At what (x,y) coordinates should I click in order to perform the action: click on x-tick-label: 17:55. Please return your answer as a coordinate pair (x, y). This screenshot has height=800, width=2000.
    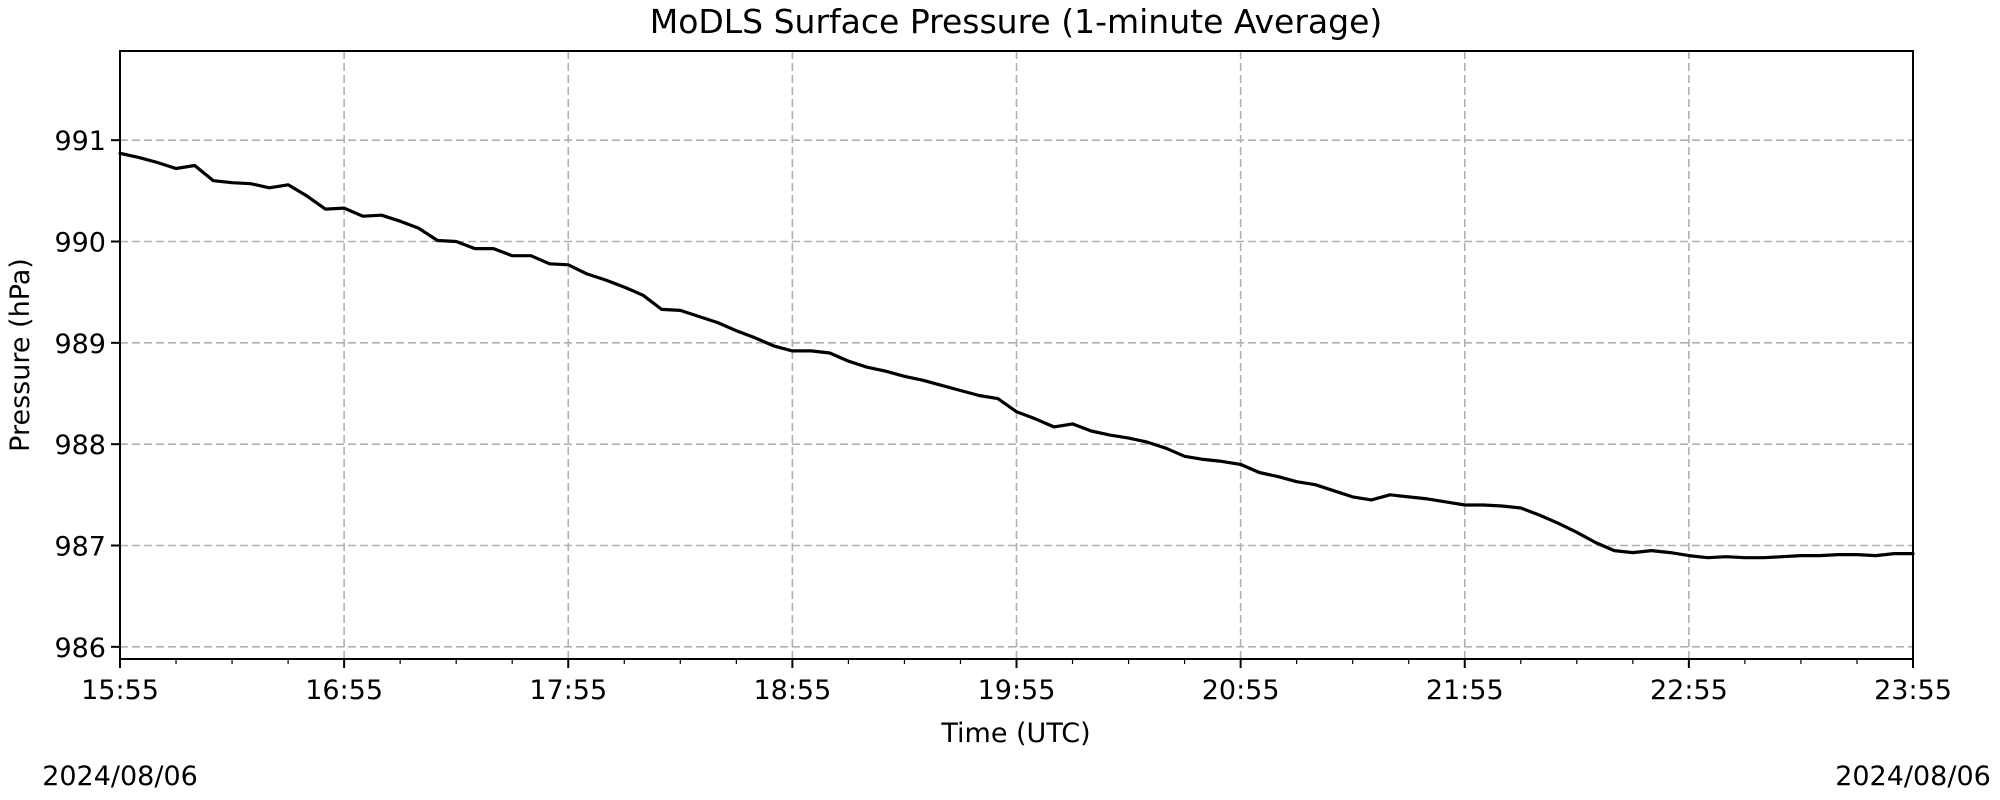
    Looking at the image, I should click on (568, 690).